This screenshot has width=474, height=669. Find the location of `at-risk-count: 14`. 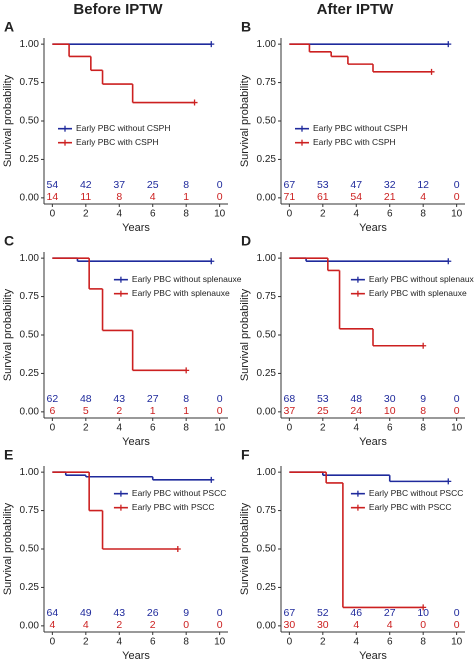

at-risk-count: 14 is located at coordinates (53, 197).